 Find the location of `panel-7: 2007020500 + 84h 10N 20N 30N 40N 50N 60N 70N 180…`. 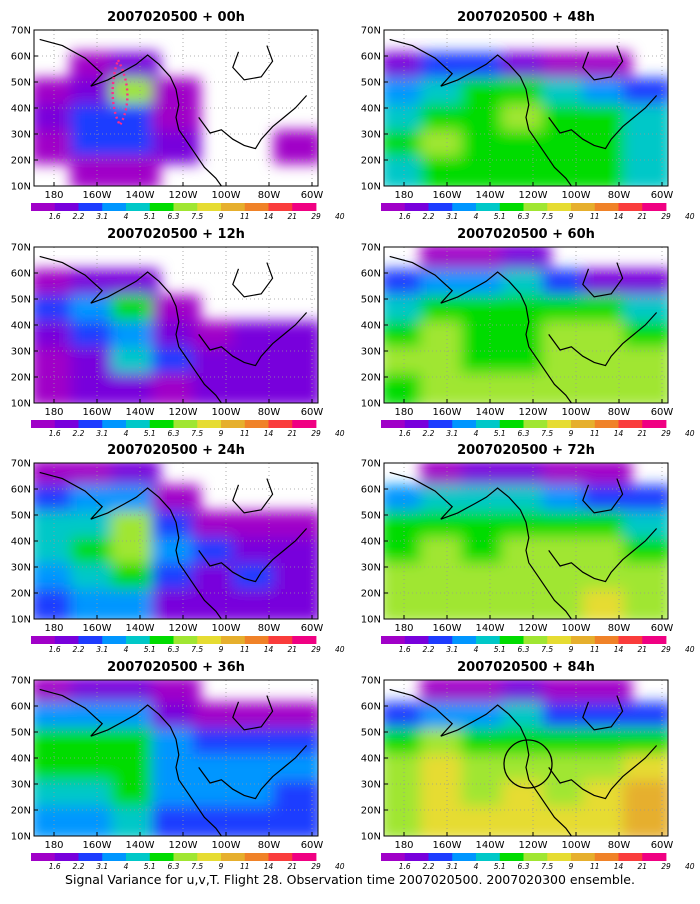

panel-7: 2007020500 + 84h 10N 20N 30N 40N 50N 60N 70N 180… is located at coordinates (528, 765).